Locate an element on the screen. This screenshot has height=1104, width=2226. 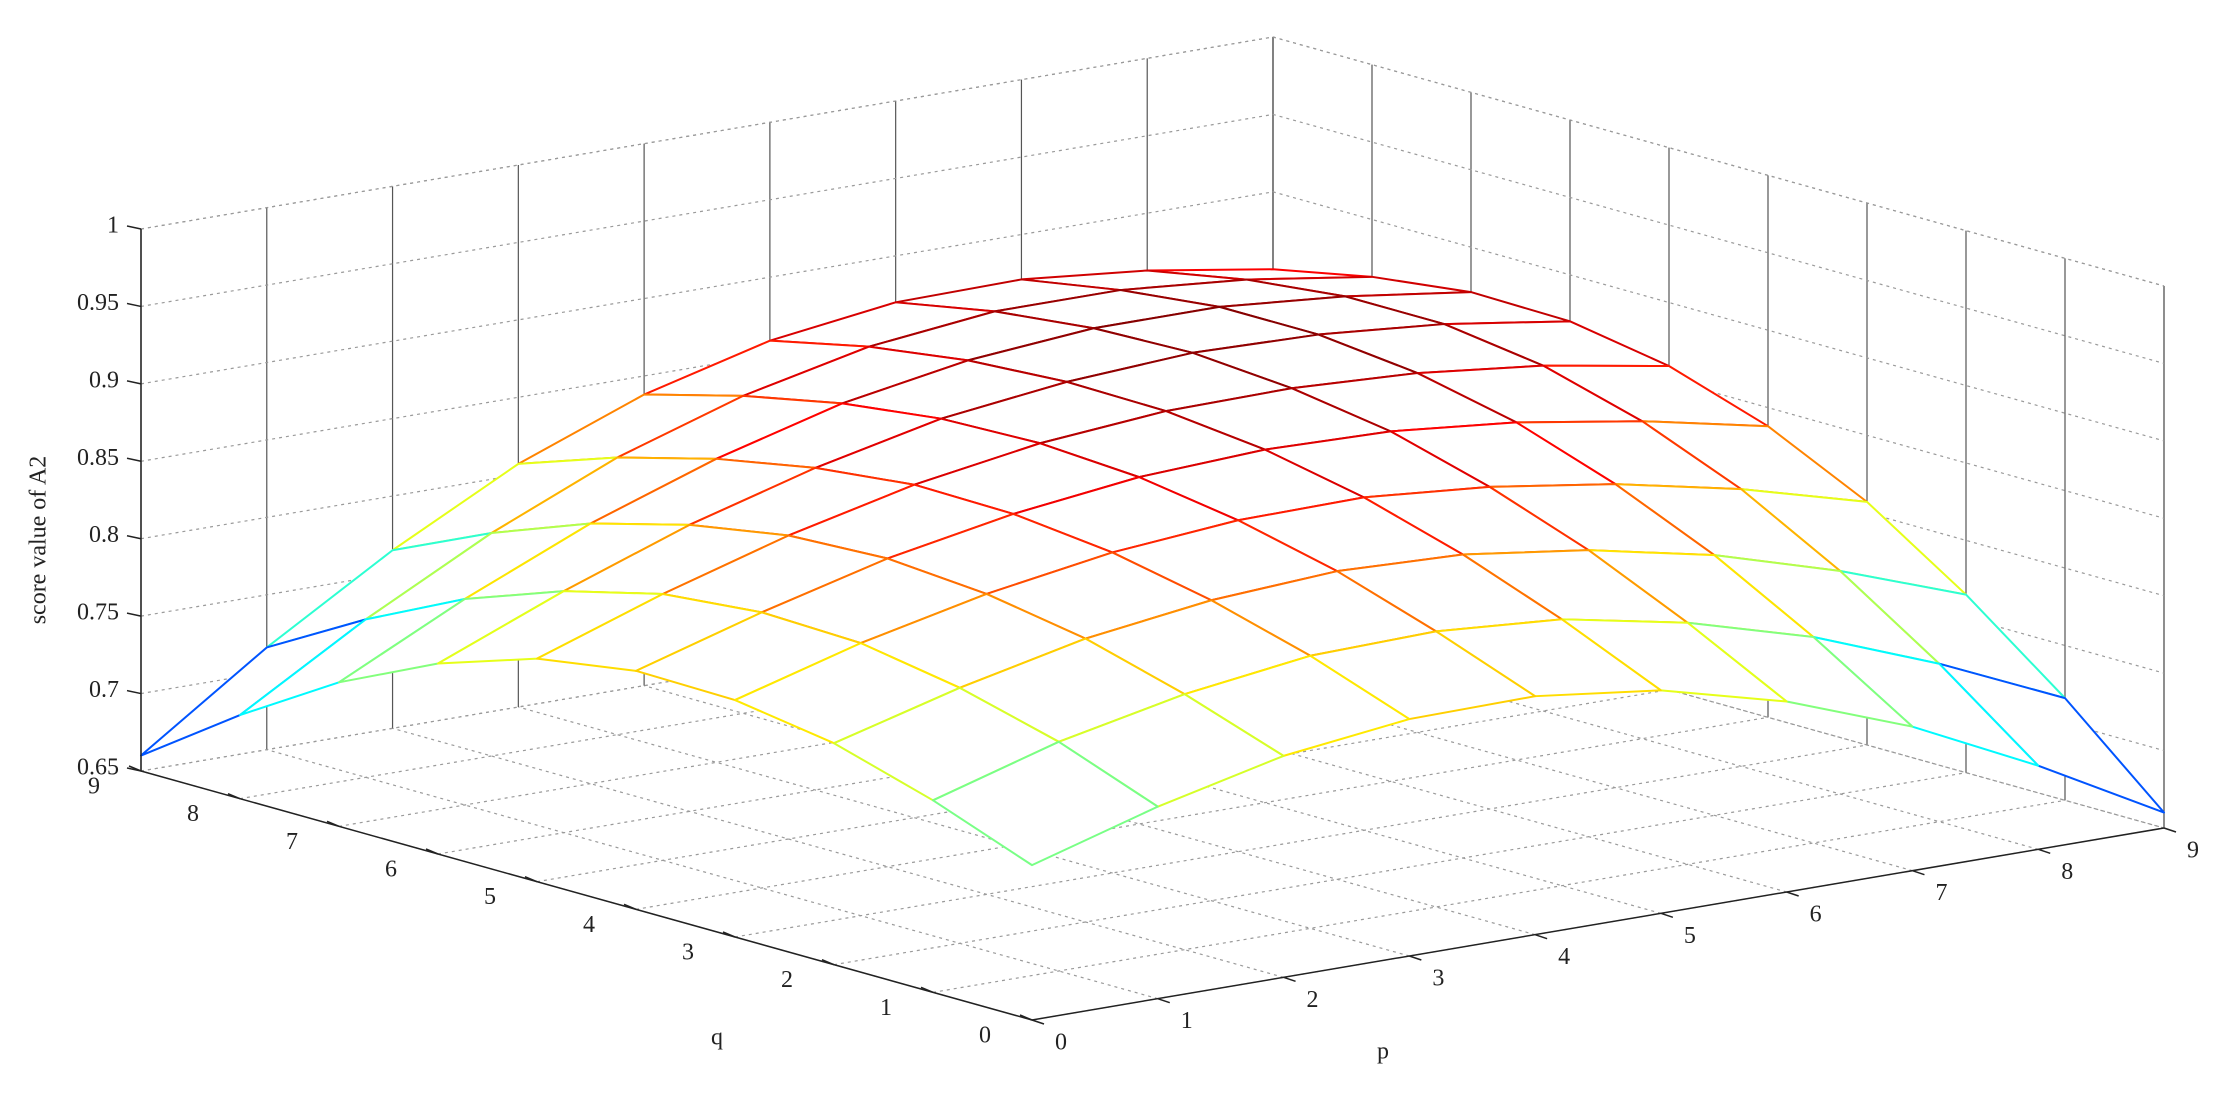
x-tick-label: 2 is located at coordinates (1313, 1000).